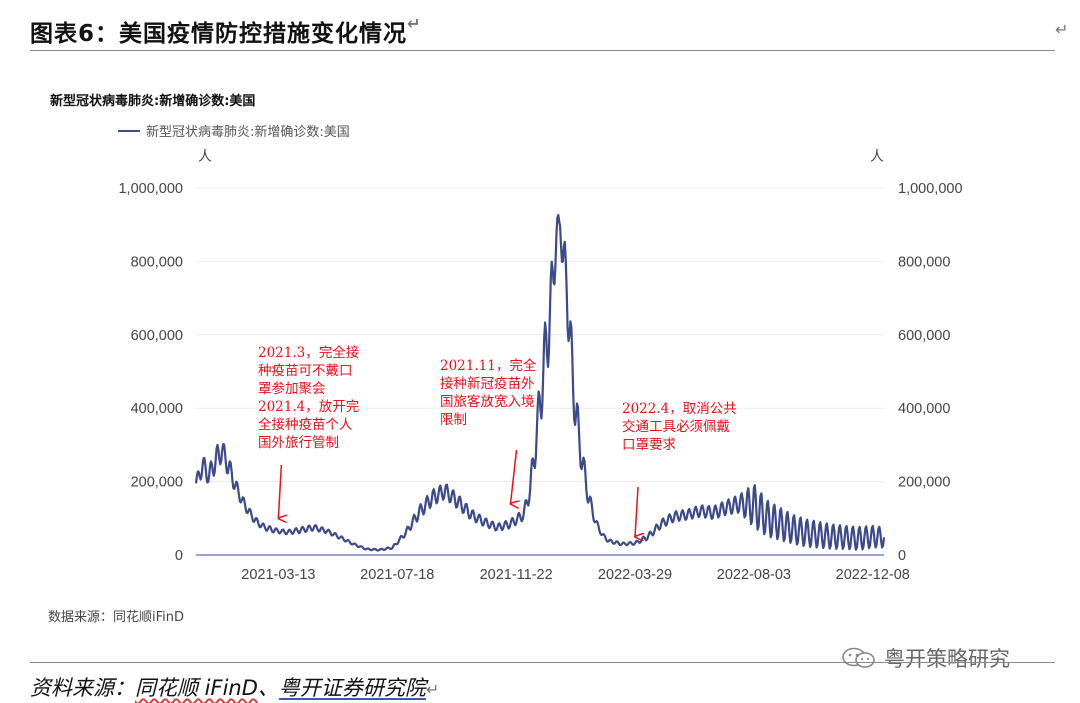 This screenshot has width=1080, height=703. Describe the element at coordinates (902, 556) in the screenshot. I see `y-tick-label-right: 0` at that location.